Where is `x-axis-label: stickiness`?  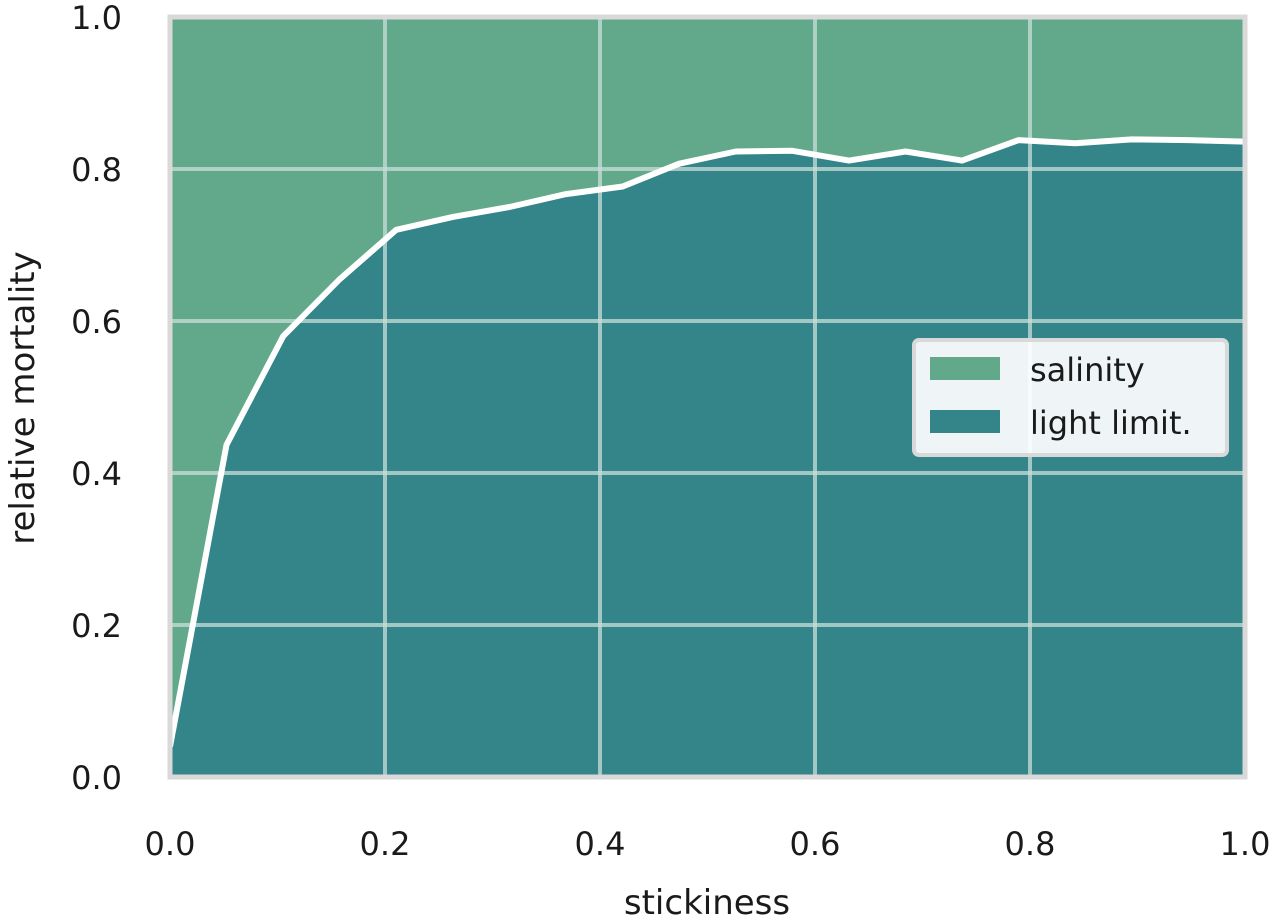
x-axis-label: stickiness is located at coordinates (707, 902).